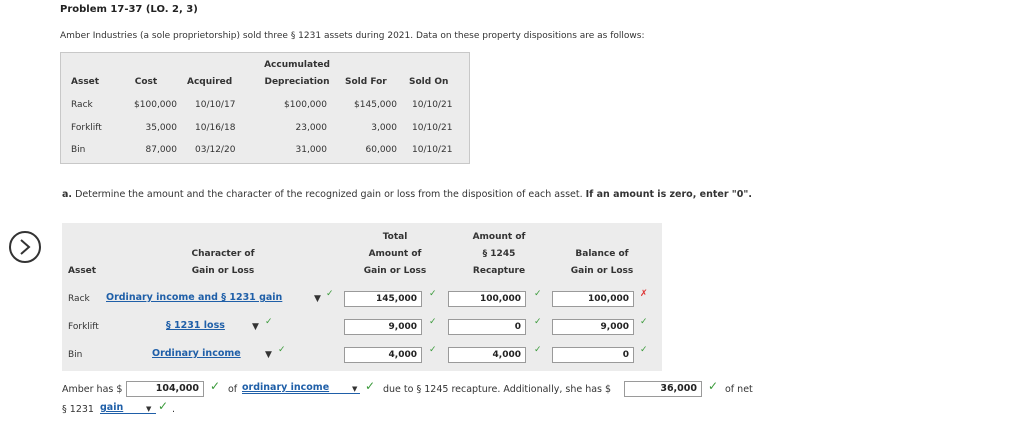 This screenshot has height=422, width=1024. Describe the element at coordinates (383, 355) in the screenshot. I see `total-gain-input: 4,000` at that location.